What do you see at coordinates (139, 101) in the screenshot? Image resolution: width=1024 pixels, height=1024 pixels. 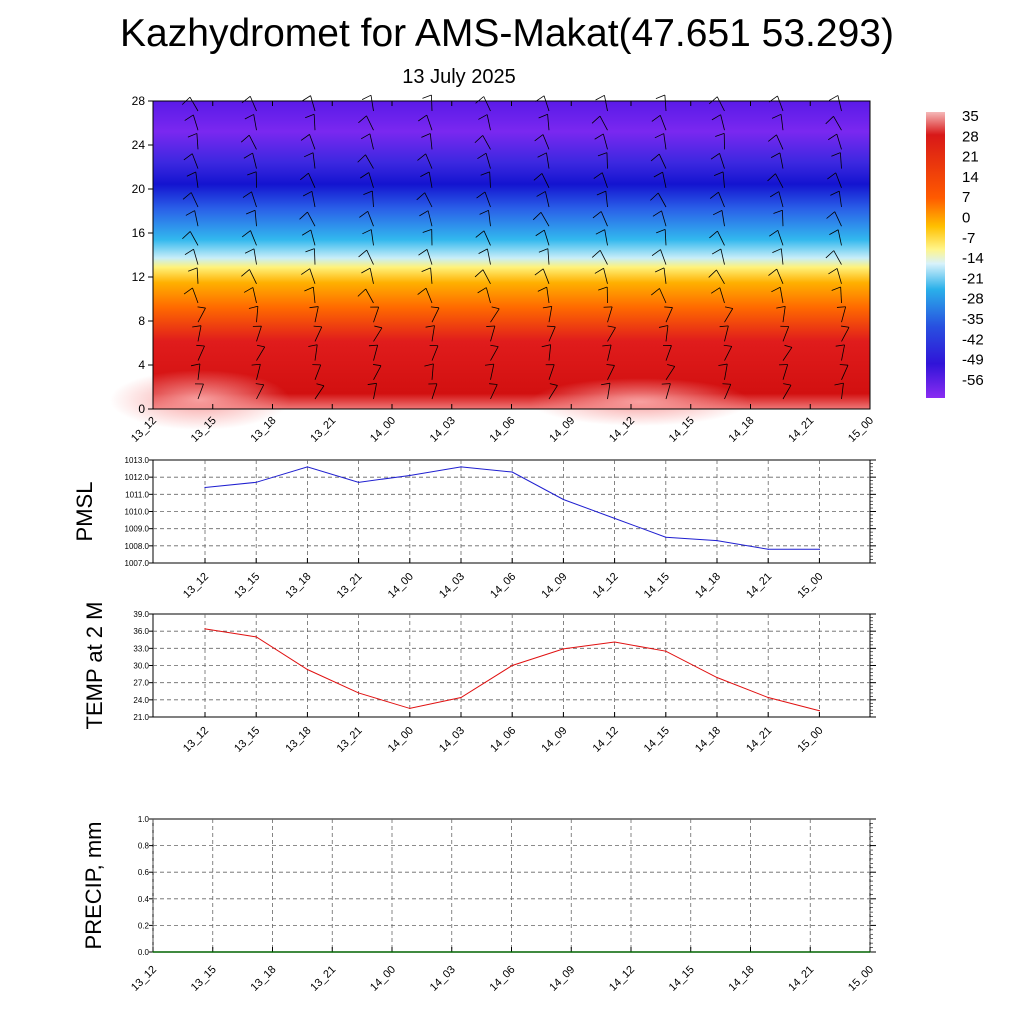 I see `y-tick-label: 28` at bounding box center [139, 101].